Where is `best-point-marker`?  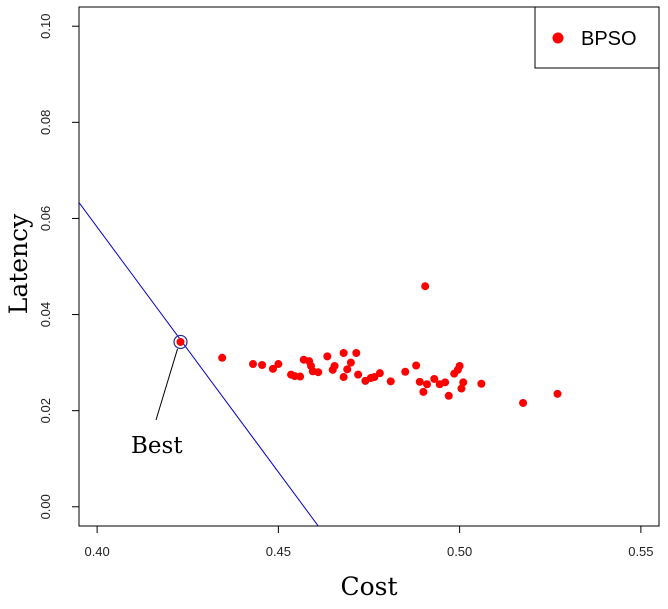
best-point-marker is located at coordinates (180, 342).